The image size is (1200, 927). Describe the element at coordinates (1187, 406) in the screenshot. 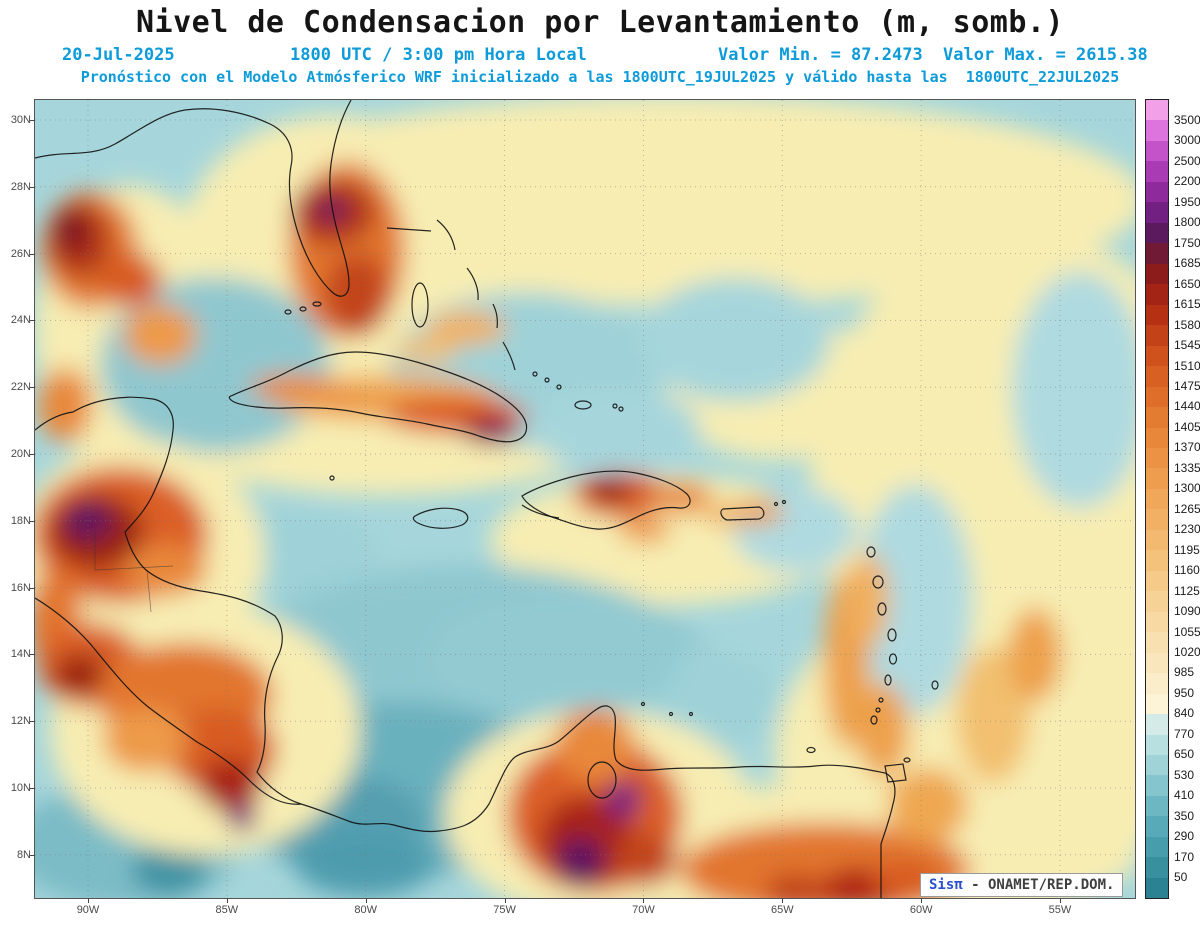

I see `colorbar-tick-label: 1440` at that location.